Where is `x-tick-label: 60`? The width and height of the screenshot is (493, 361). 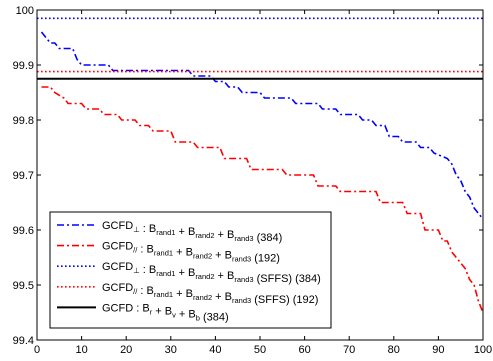 x-tick-label: 60 is located at coordinates (304, 350).